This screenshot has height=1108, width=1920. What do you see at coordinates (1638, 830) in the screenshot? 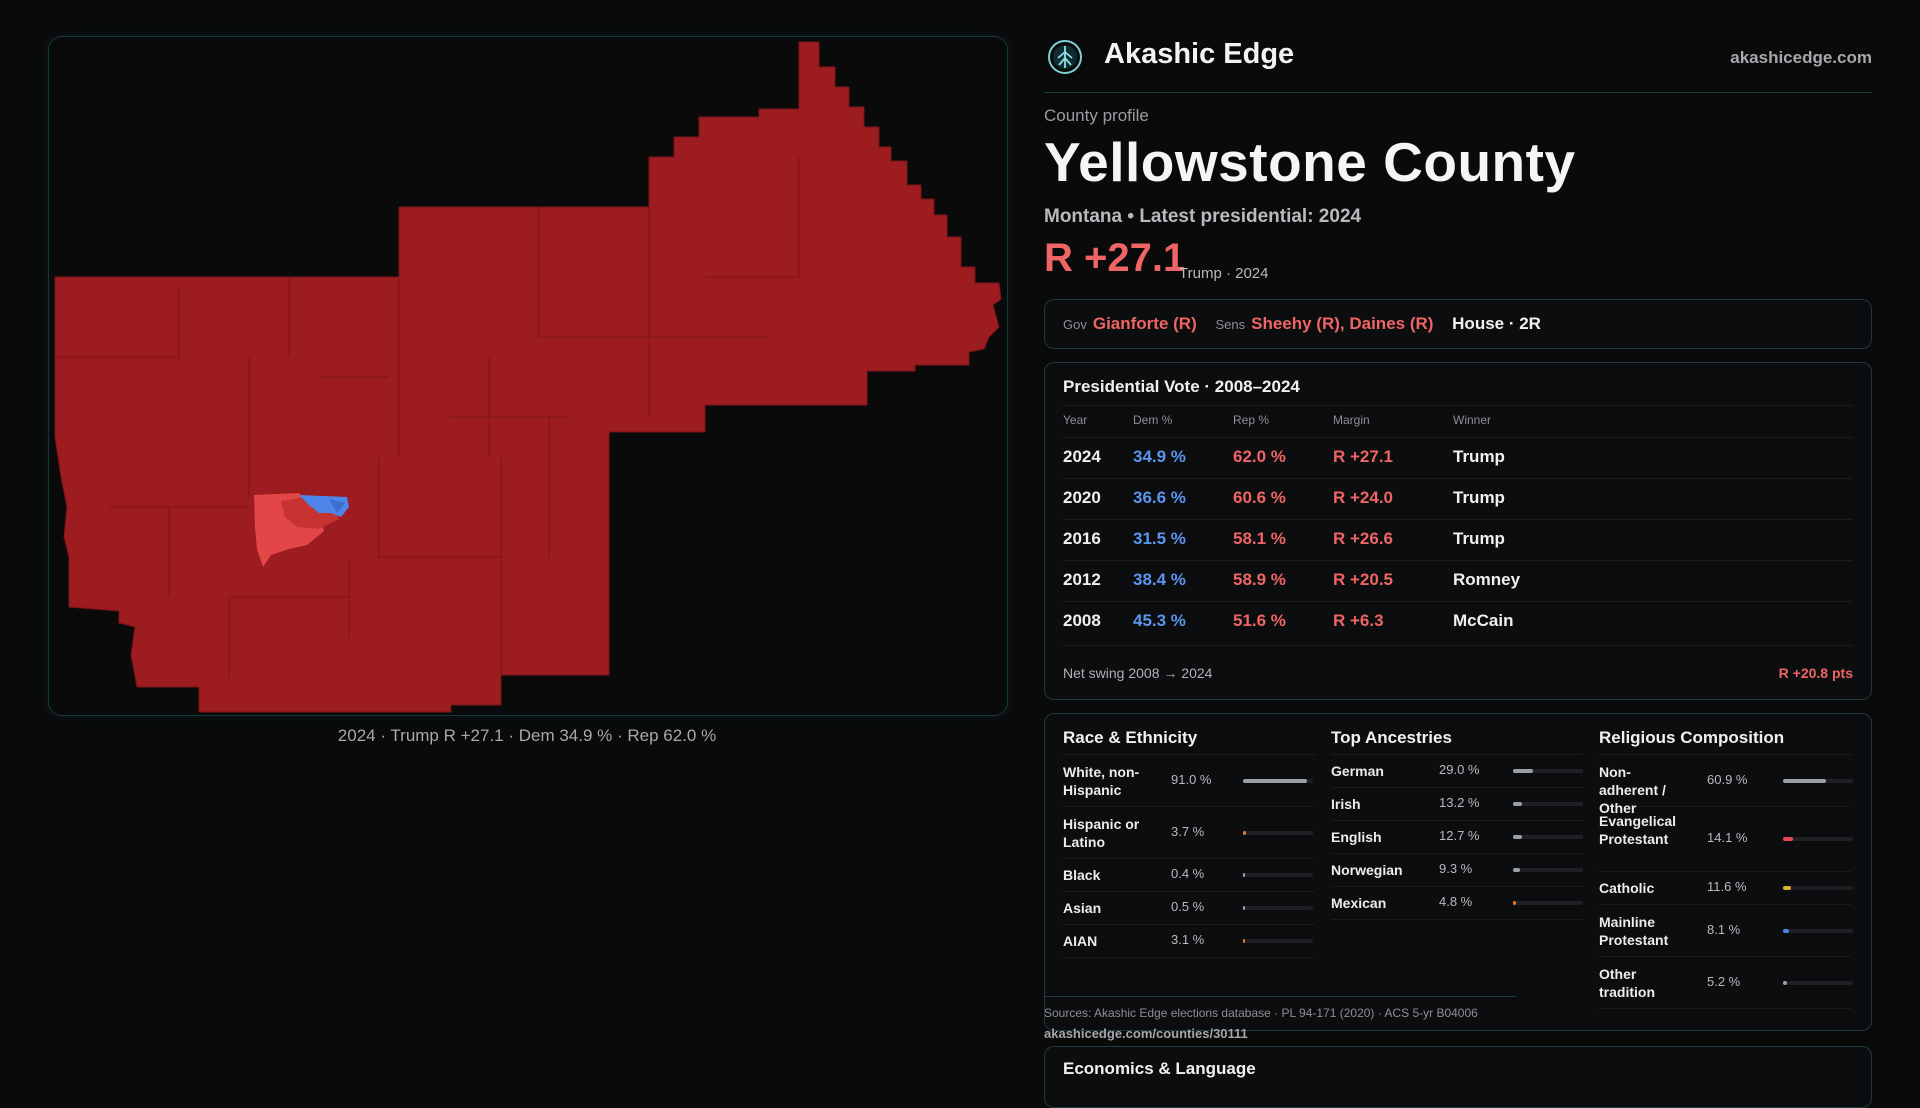
I see `item-label: Evangelical Protestant` at bounding box center [1638, 830].